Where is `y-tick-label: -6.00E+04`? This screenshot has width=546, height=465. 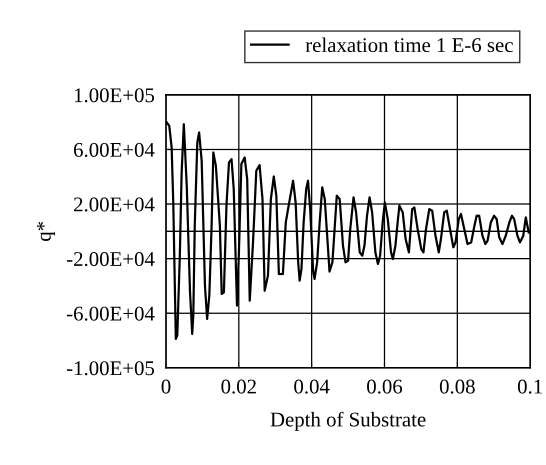
y-tick-label: -6.00E+04 is located at coordinates (110, 313).